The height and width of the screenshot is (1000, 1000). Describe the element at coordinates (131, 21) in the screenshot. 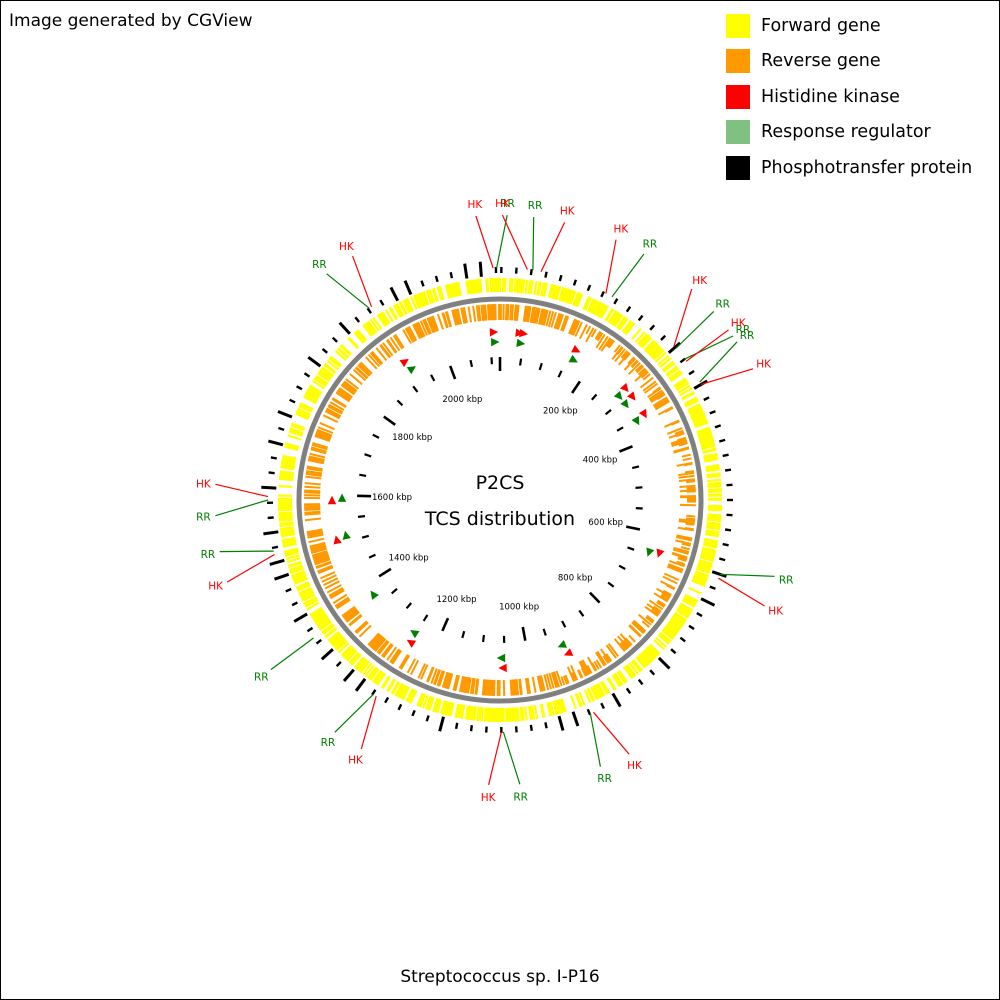

I see `cgview-credit: Image generated by CGView` at that location.